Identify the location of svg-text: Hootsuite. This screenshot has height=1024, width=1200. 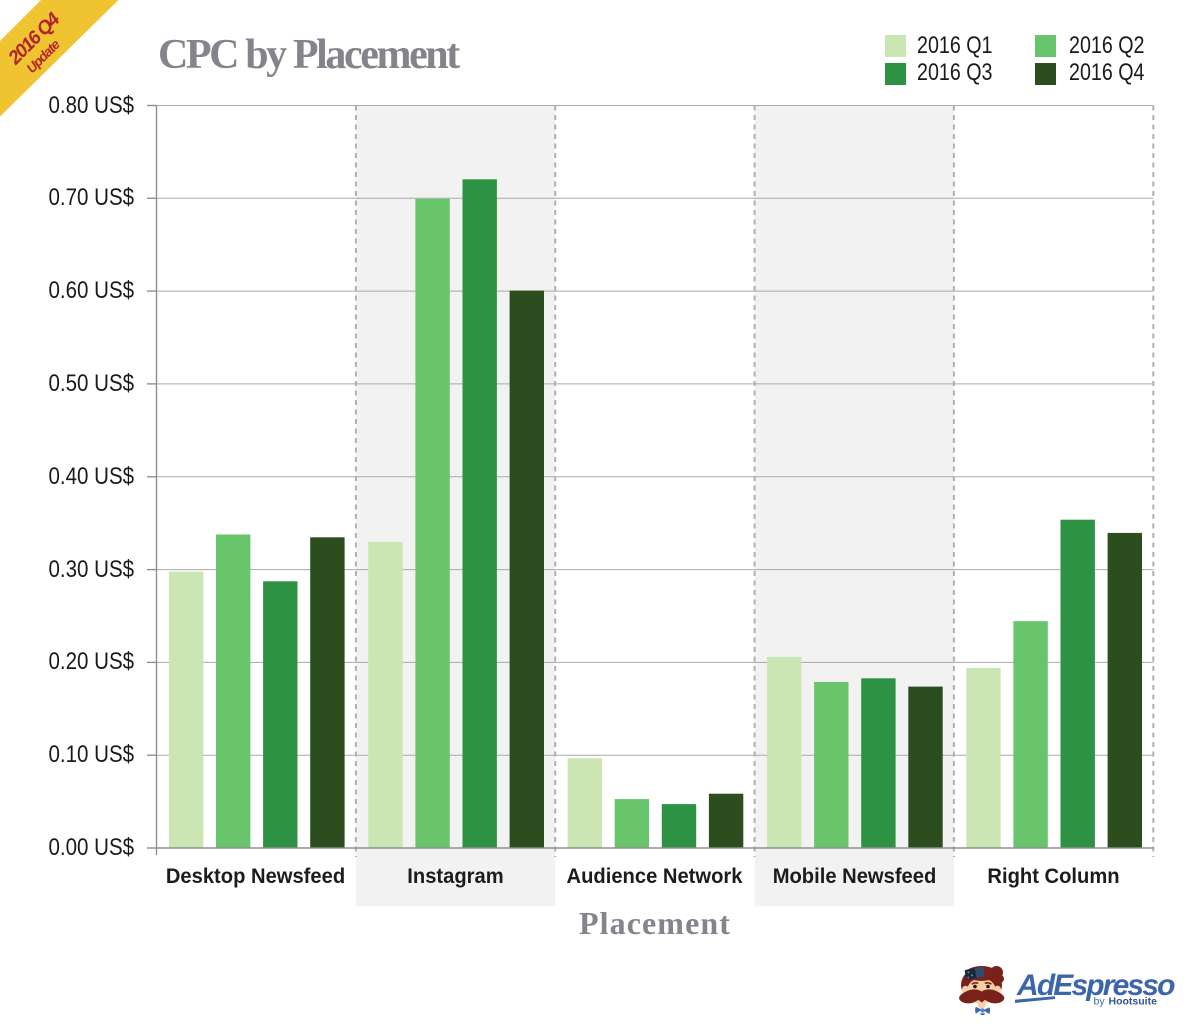
(1133, 1002).